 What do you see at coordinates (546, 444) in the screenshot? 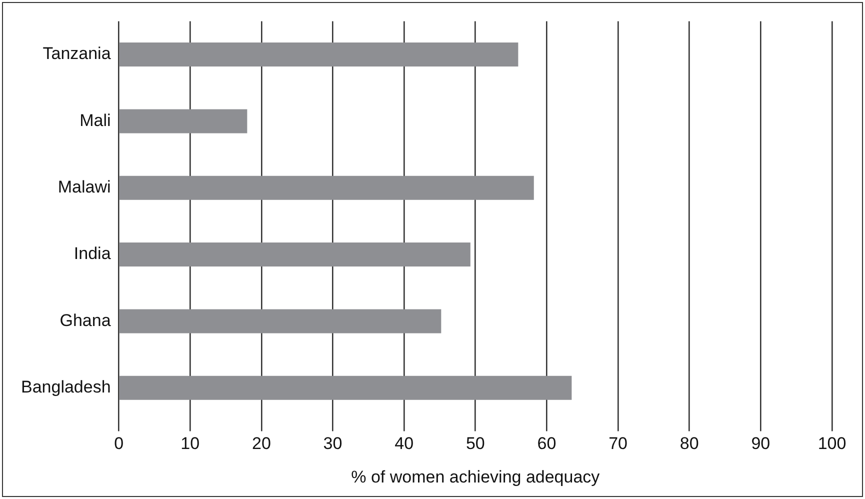
I see `x-tick-label: 60` at bounding box center [546, 444].